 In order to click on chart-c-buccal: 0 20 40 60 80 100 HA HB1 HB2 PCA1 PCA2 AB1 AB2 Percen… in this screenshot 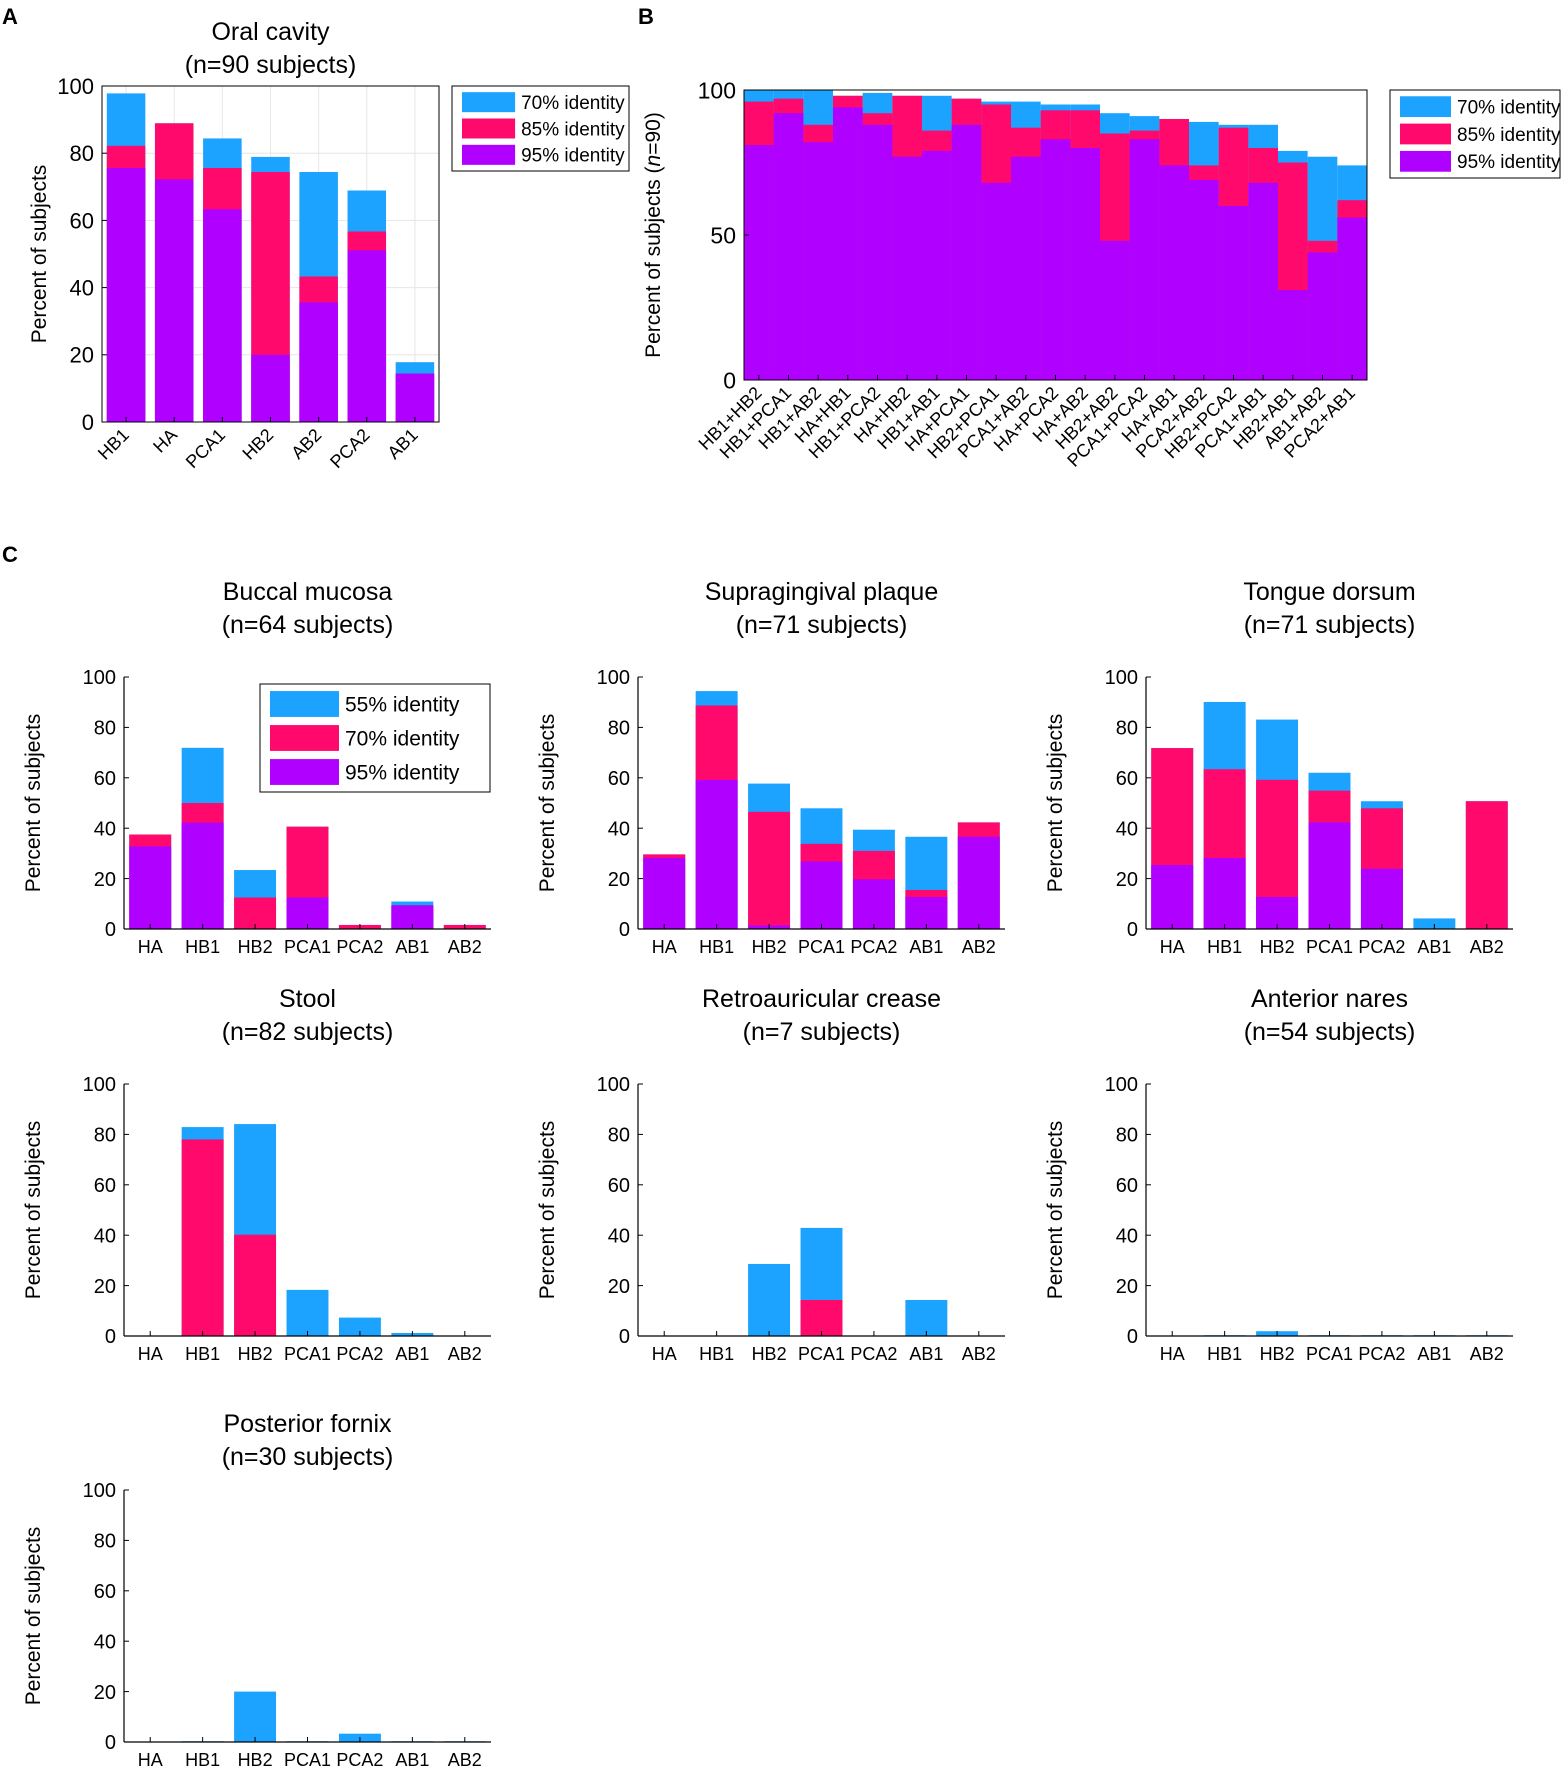, I will do `click(256, 767)`.